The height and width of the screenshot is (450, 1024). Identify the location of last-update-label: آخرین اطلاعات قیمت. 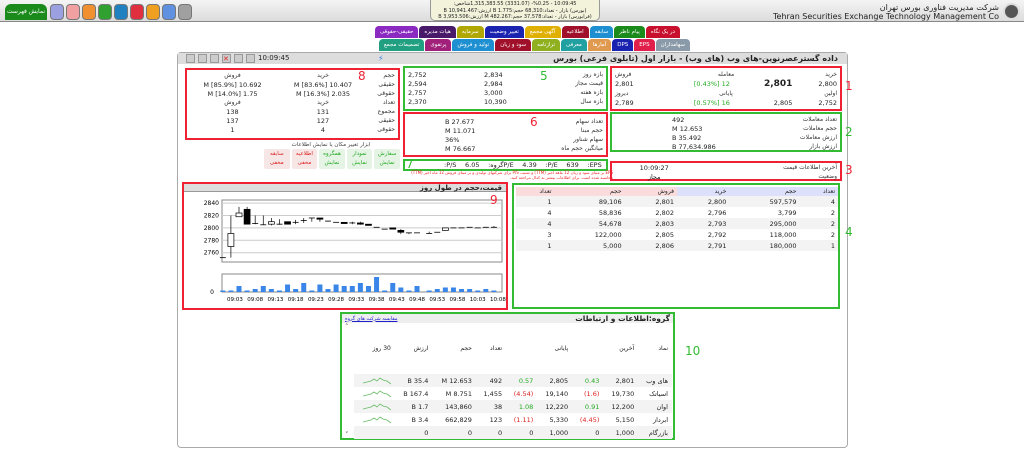
(810, 167).